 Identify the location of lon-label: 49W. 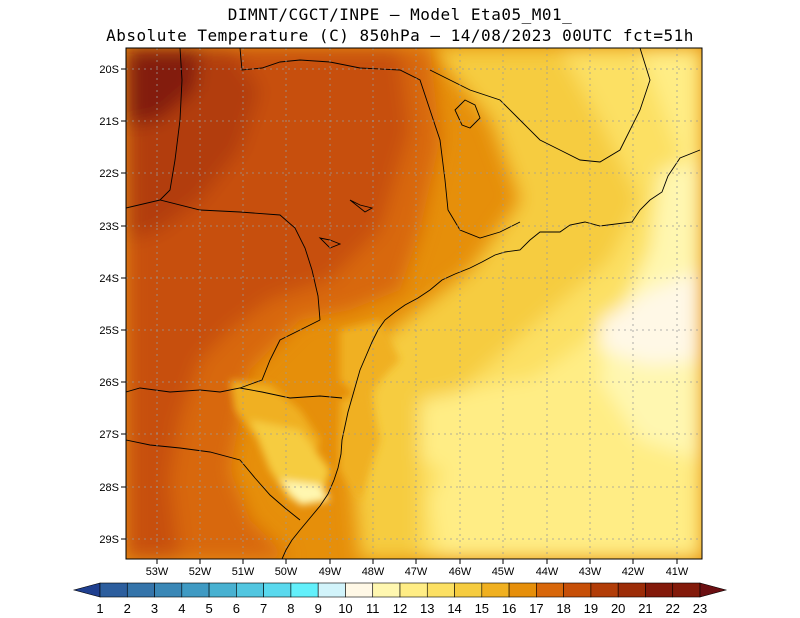
(330, 572).